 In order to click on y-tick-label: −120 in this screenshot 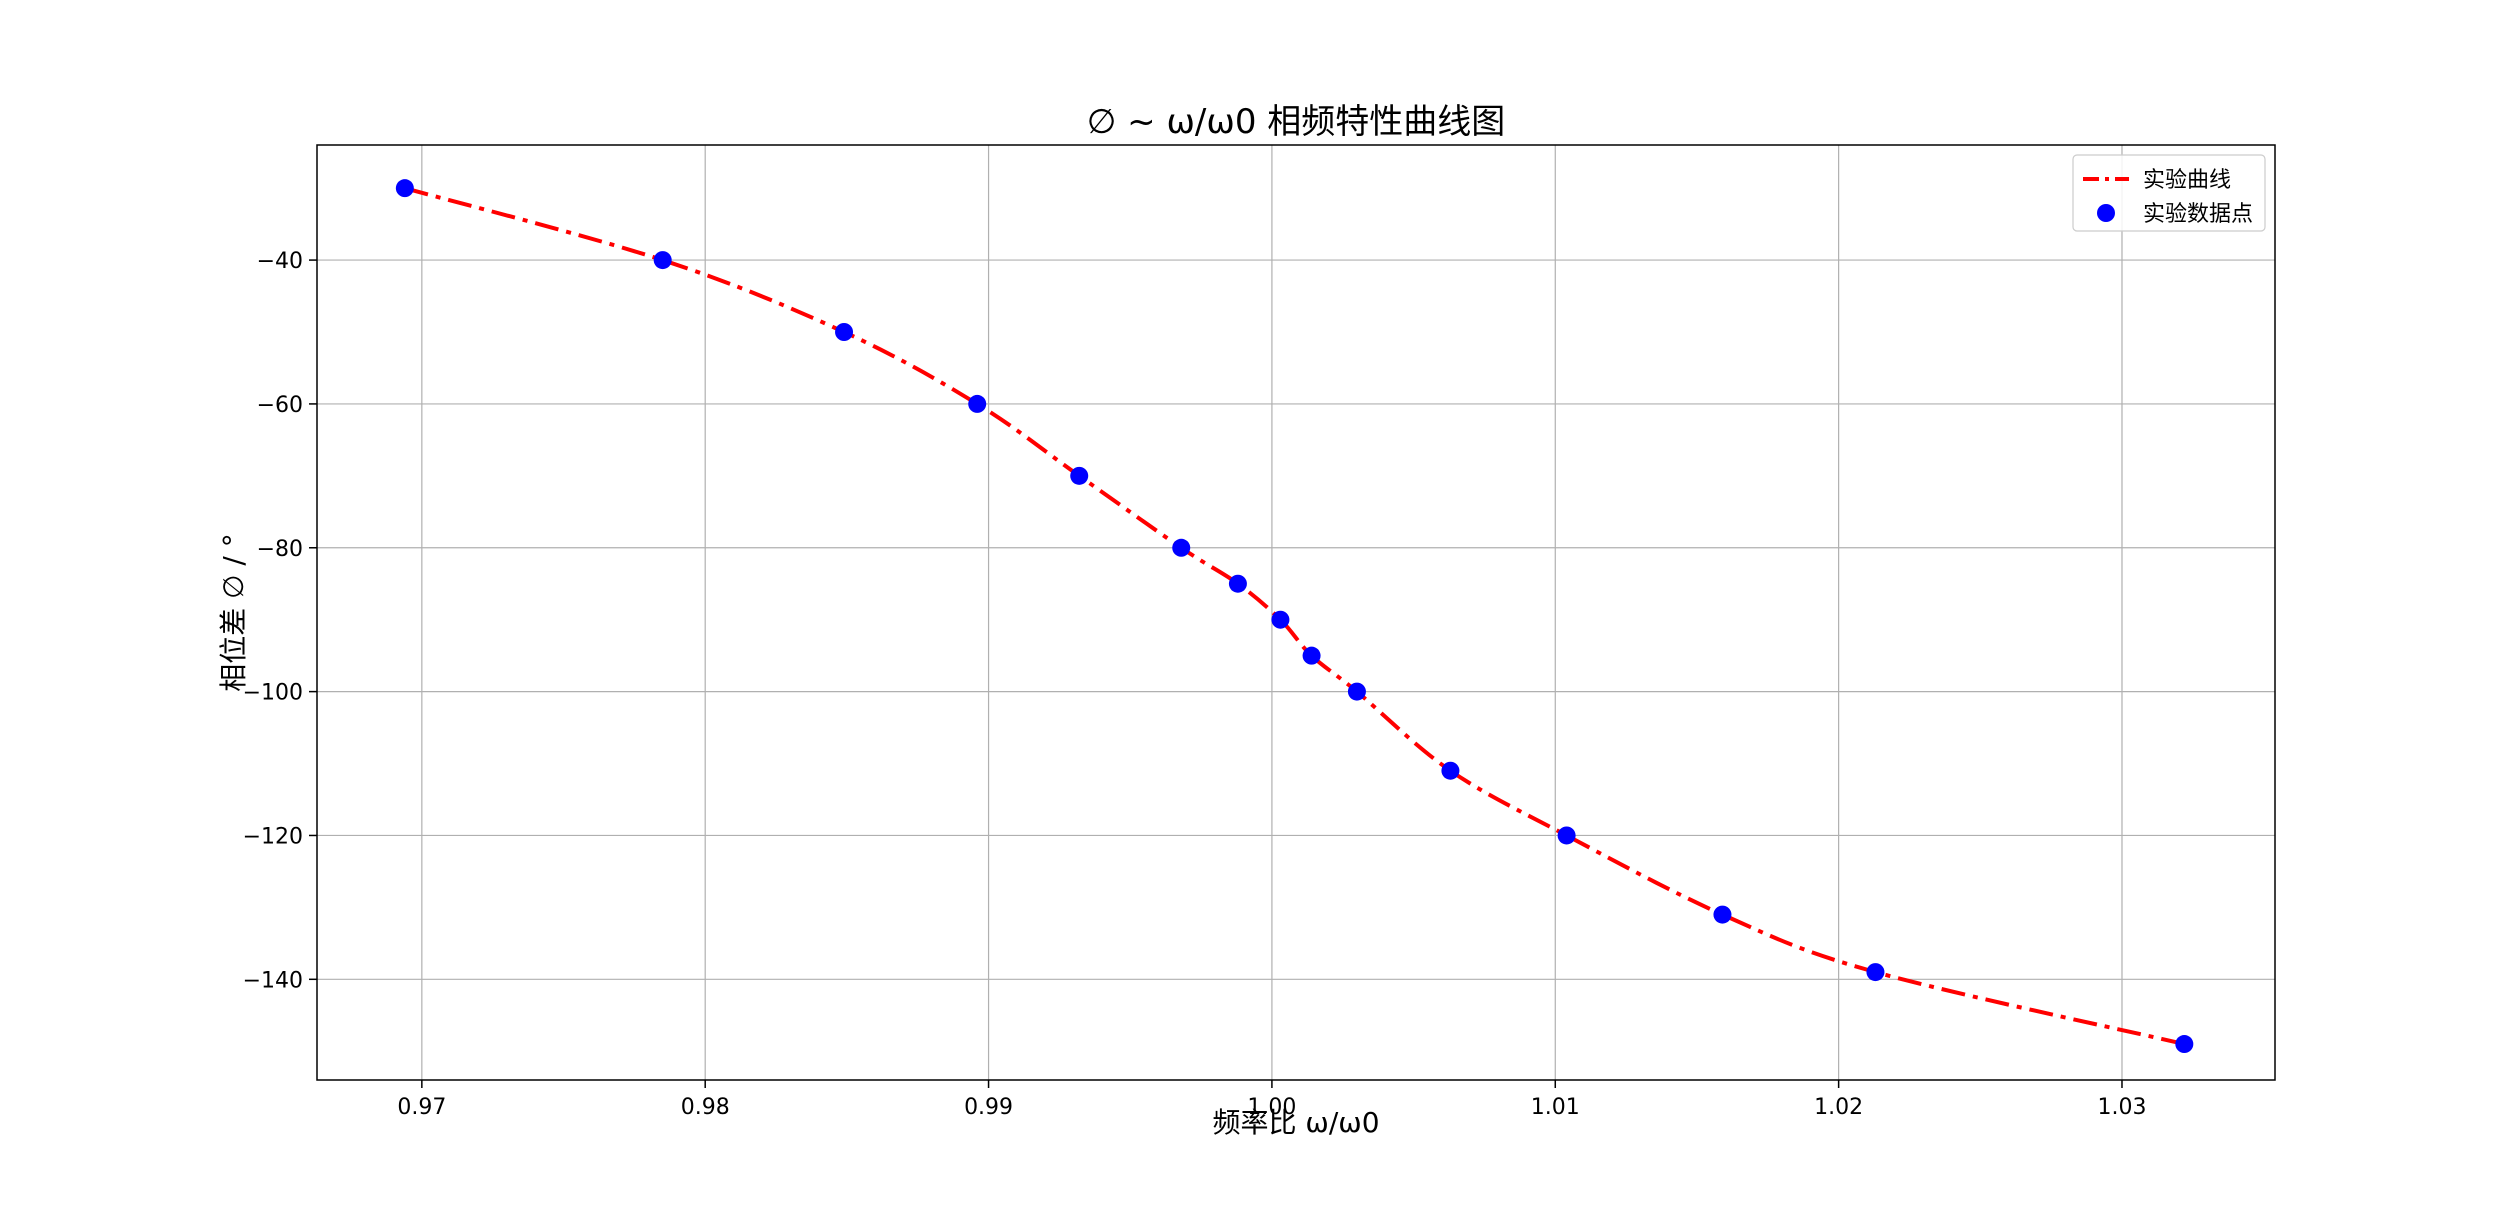, I will do `click(273, 836)`.